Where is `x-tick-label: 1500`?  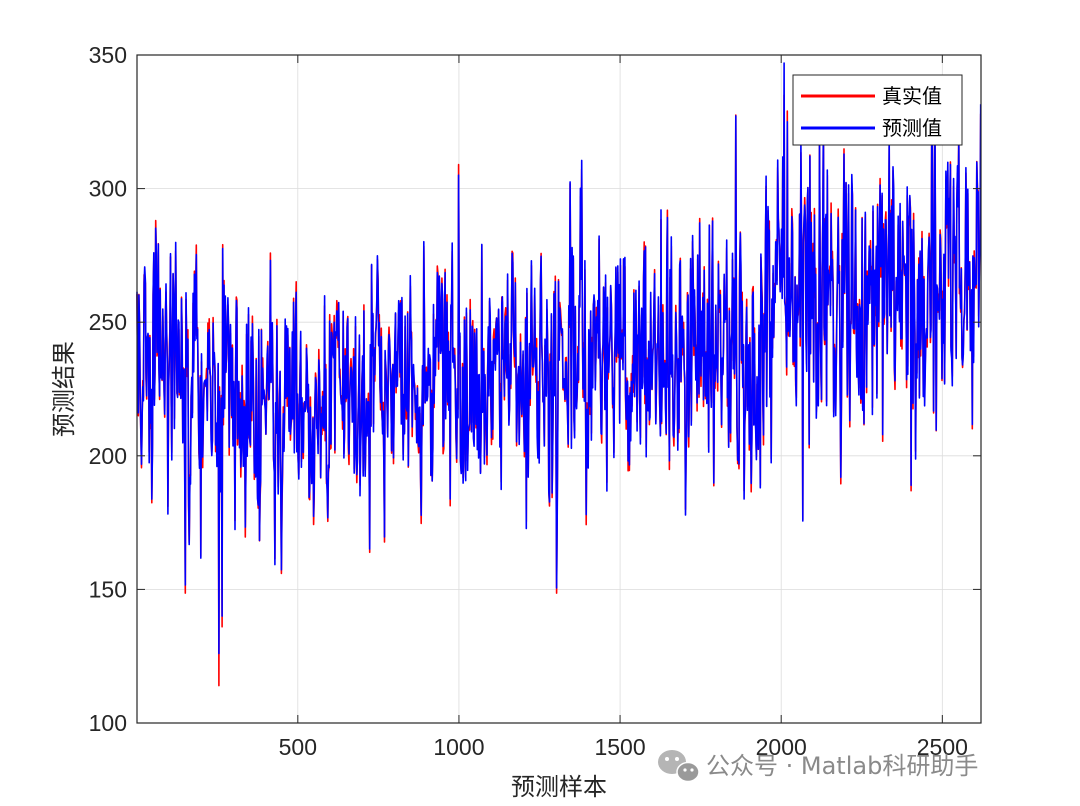
x-tick-label: 1500 is located at coordinates (619, 747).